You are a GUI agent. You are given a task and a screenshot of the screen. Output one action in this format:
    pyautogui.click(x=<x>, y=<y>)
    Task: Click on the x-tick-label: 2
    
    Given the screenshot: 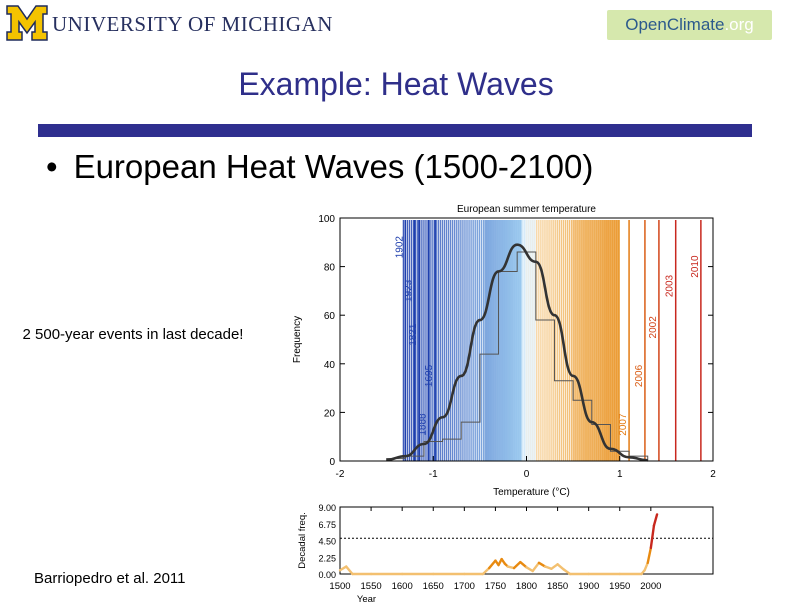 What is the action you would take?
    pyautogui.click(x=713, y=474)
    